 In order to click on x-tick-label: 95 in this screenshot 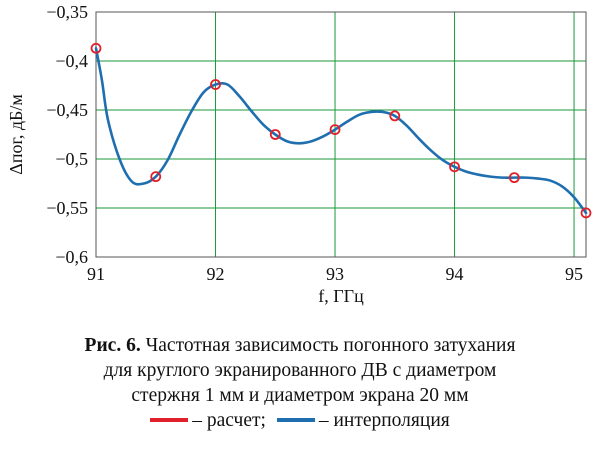, I will do `click(574, 274)`.